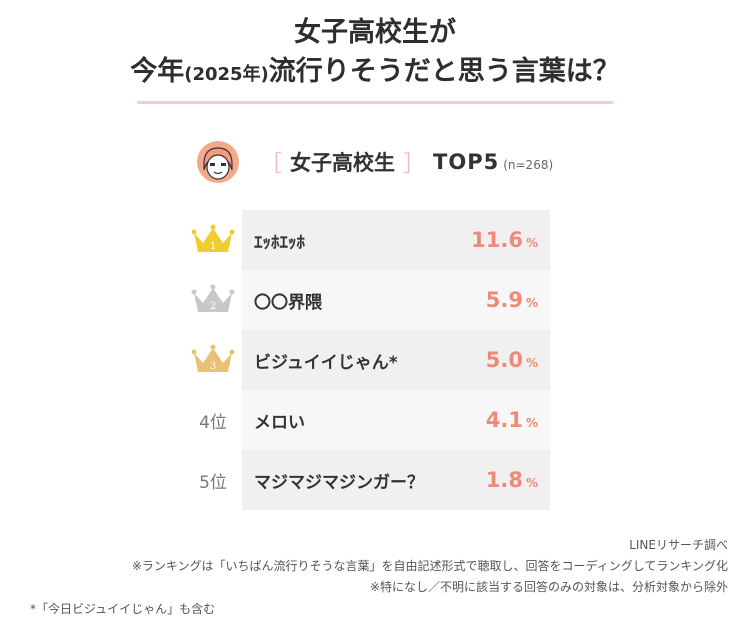 The image size is (750, 638). I want to click on ranking-value: 1.8%, so click(512, 480).